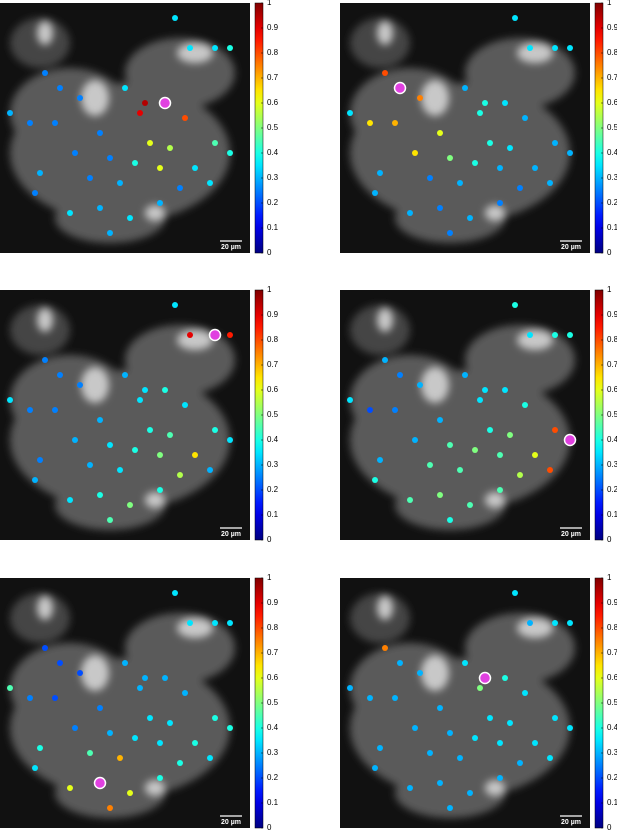  Describe the element at coordinates (273, 364) in the screenshot. I see `colorbar-tick-label: 0.7` at that location.